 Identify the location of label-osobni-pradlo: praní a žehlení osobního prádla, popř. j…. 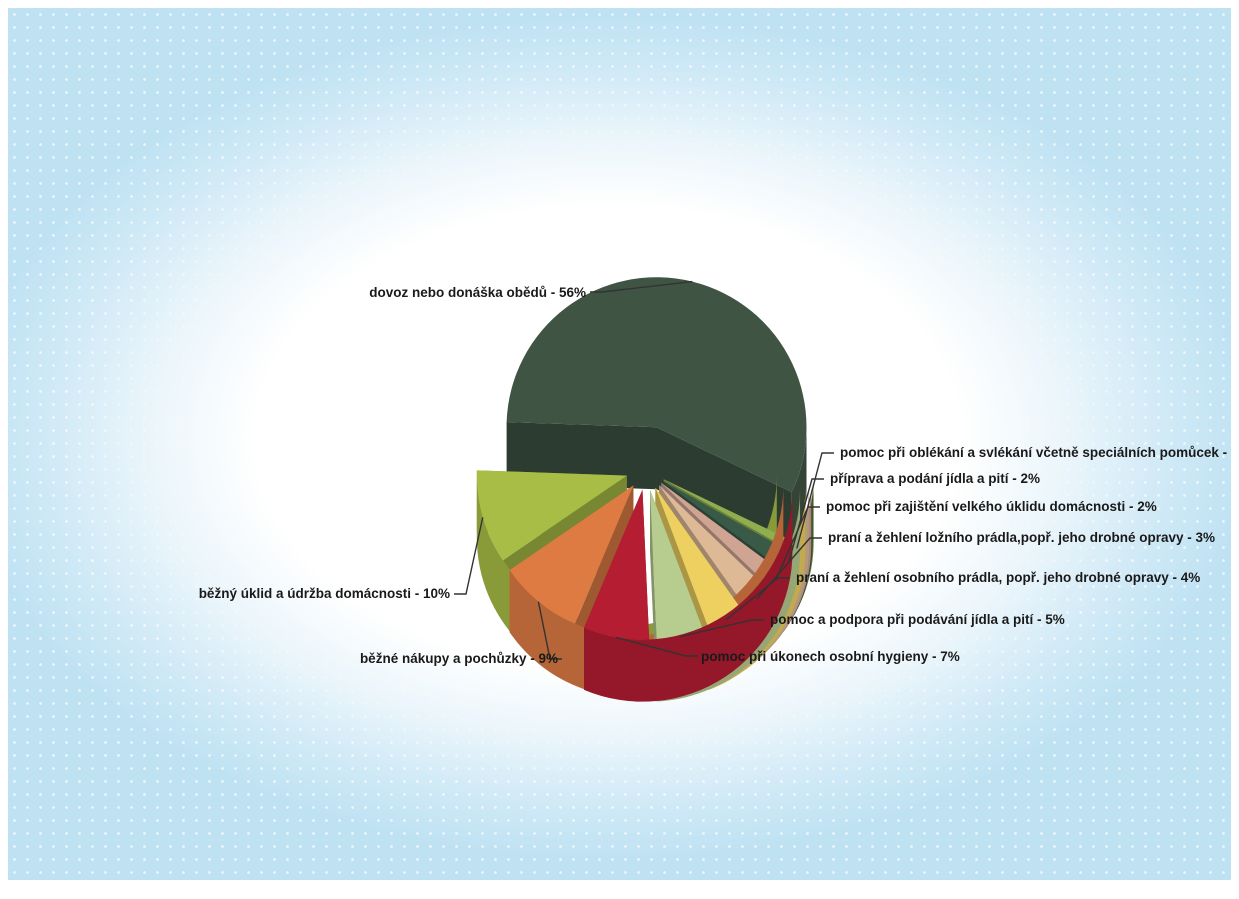
(998, 577).